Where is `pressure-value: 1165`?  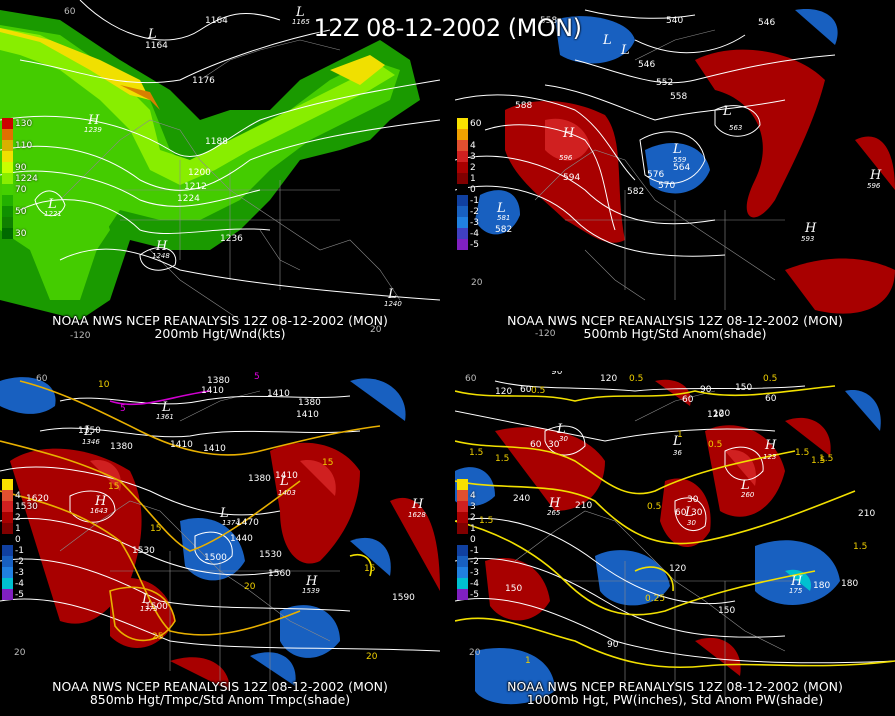 pressure-value: 1165 is located at coordinates (301, 22).